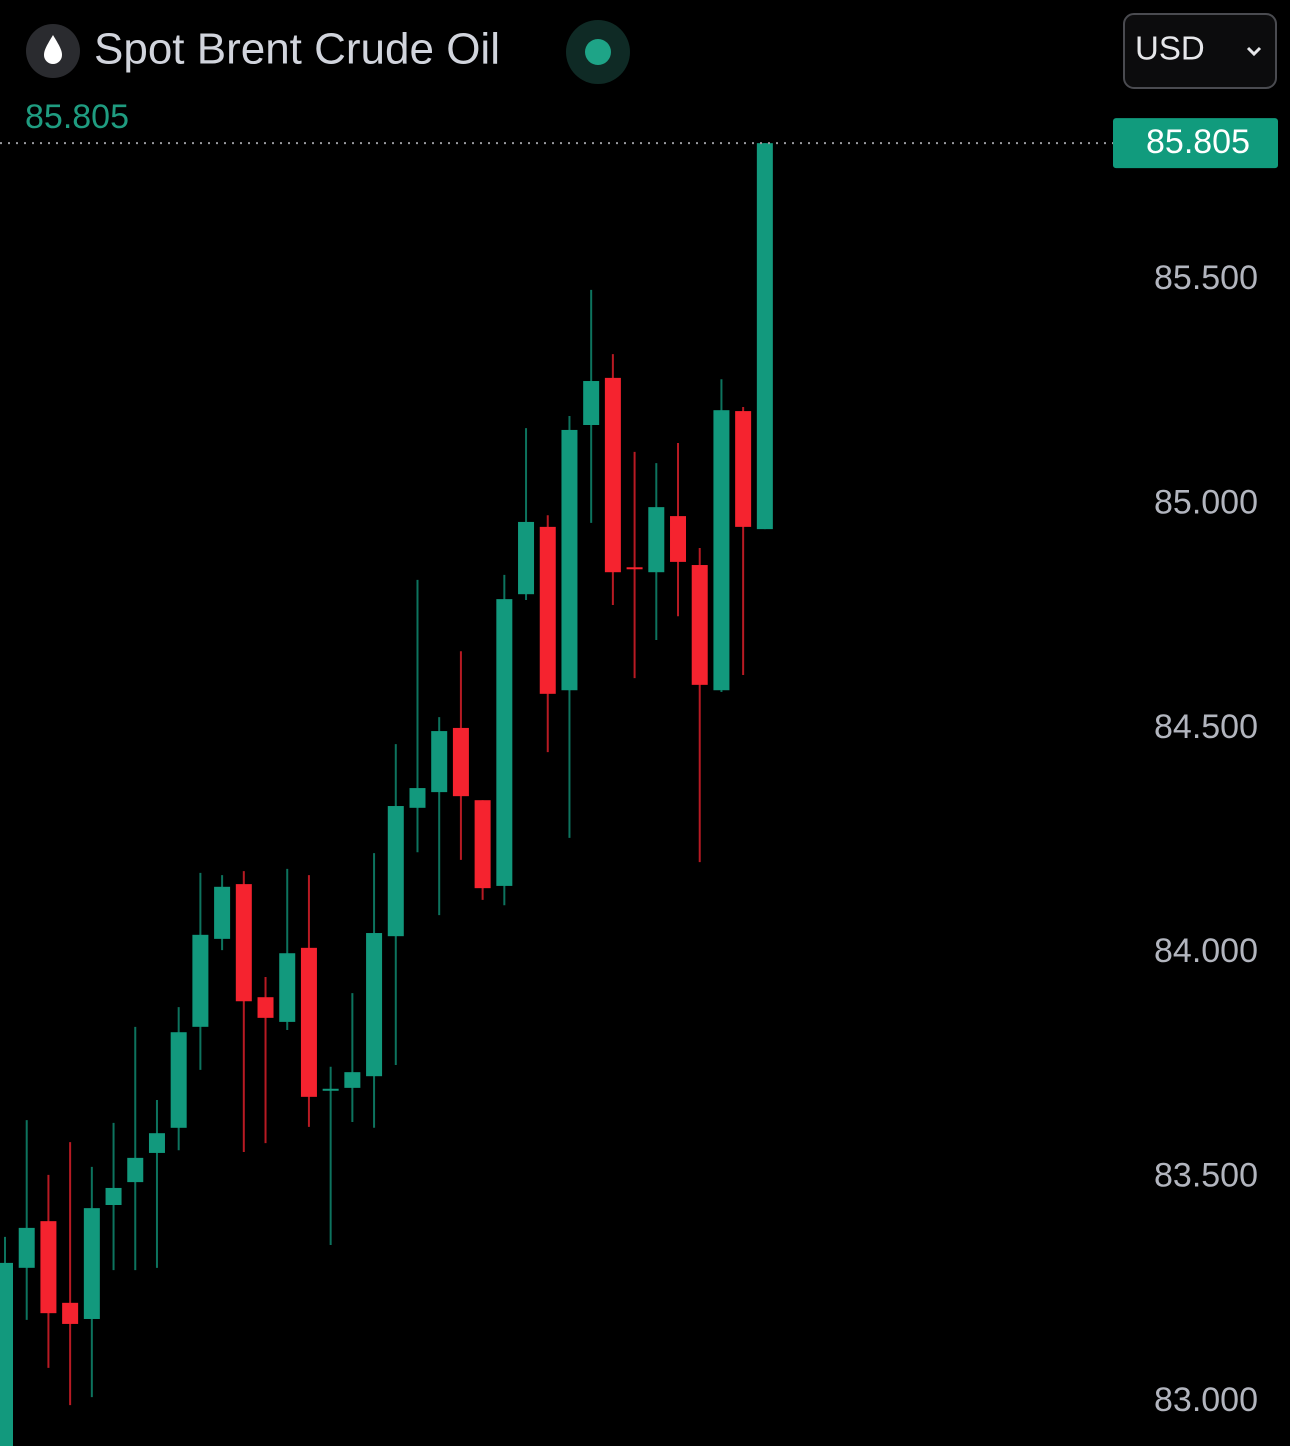  What do you see at coordinates (77, 117) in the screenshot?
I see `last-price: 85.805` at bounding box center [77, 117].